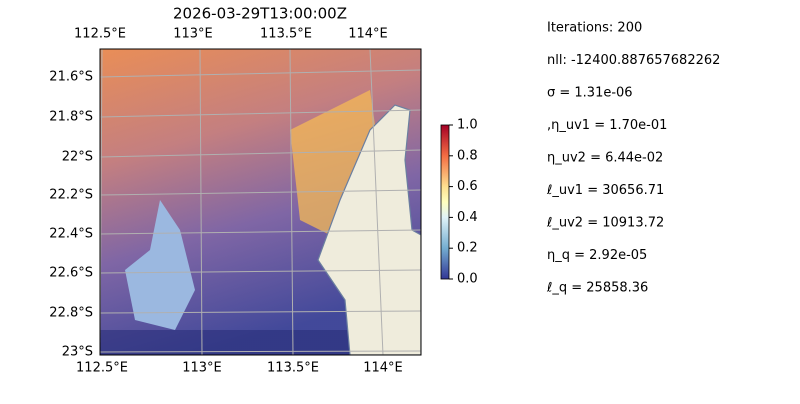  Describe the element at coordinates (605, 190) in the screenshot. I see `info-line: ℓ_uv1 = 30656.71` at that location.